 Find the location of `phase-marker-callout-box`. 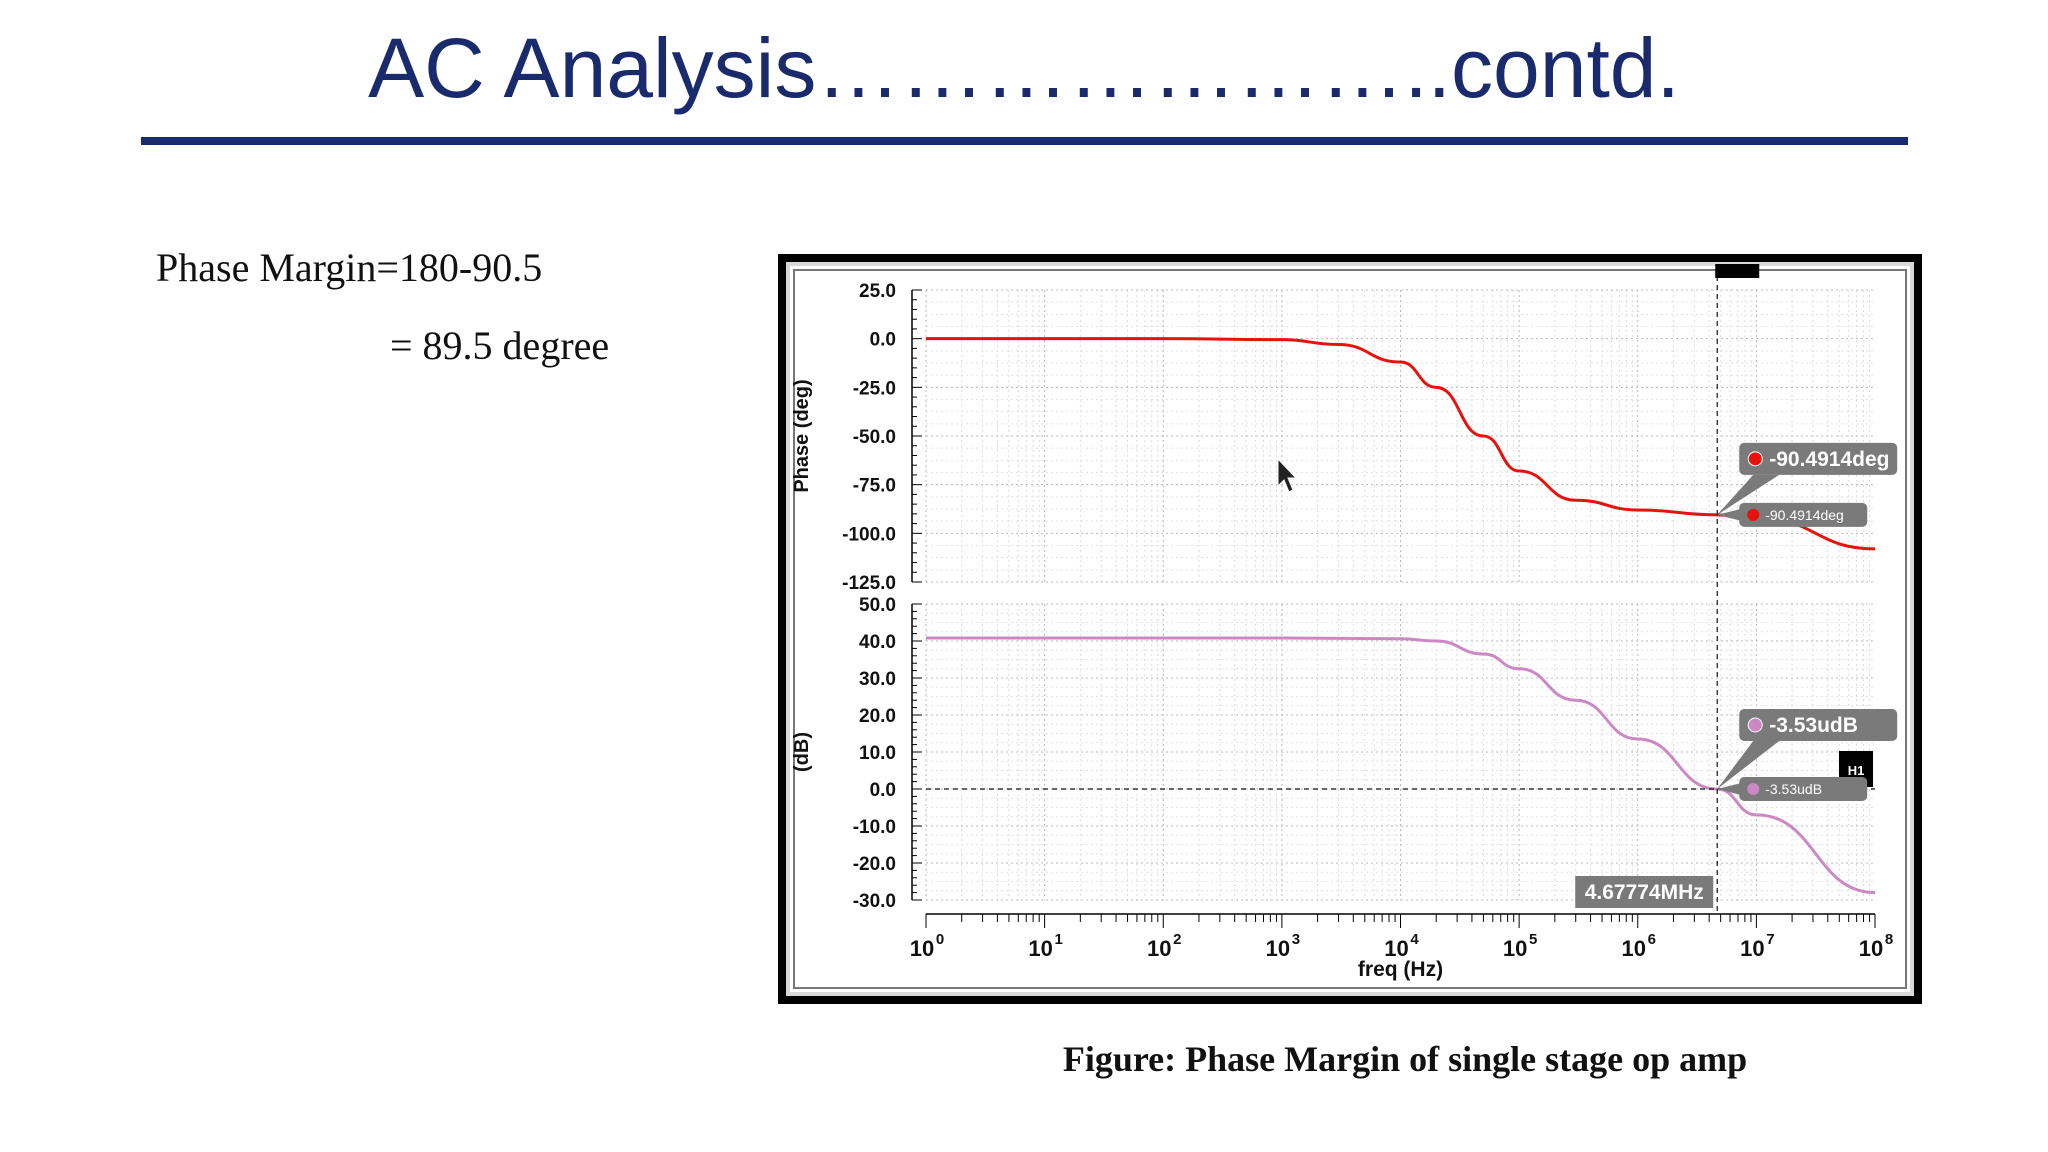

phase-marker-callout-box is located at coordinates (1818, 458).